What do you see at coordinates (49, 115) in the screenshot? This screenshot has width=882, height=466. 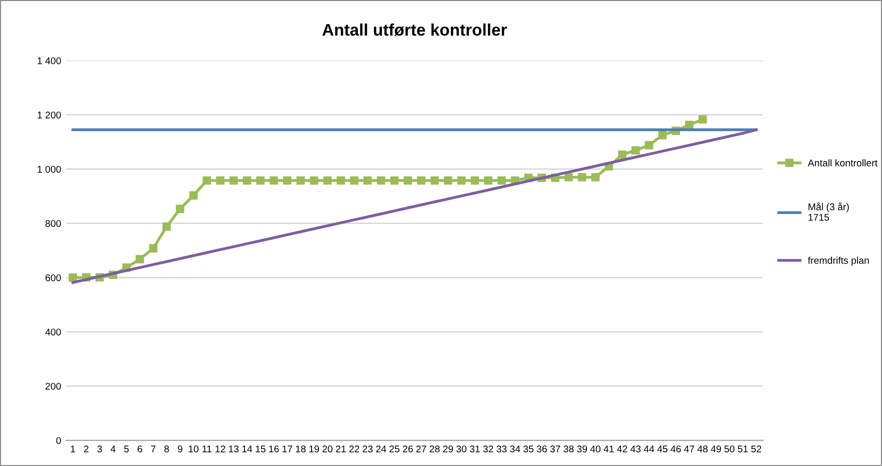 I see `y-tick-label: 1 200` at bounding box center [49, 115].